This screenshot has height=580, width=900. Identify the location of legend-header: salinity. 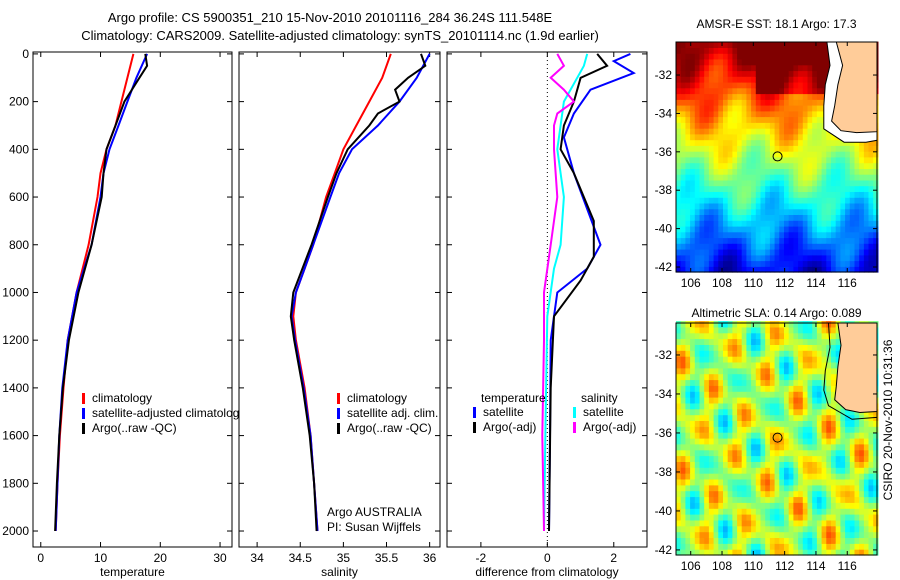
(599, 398).